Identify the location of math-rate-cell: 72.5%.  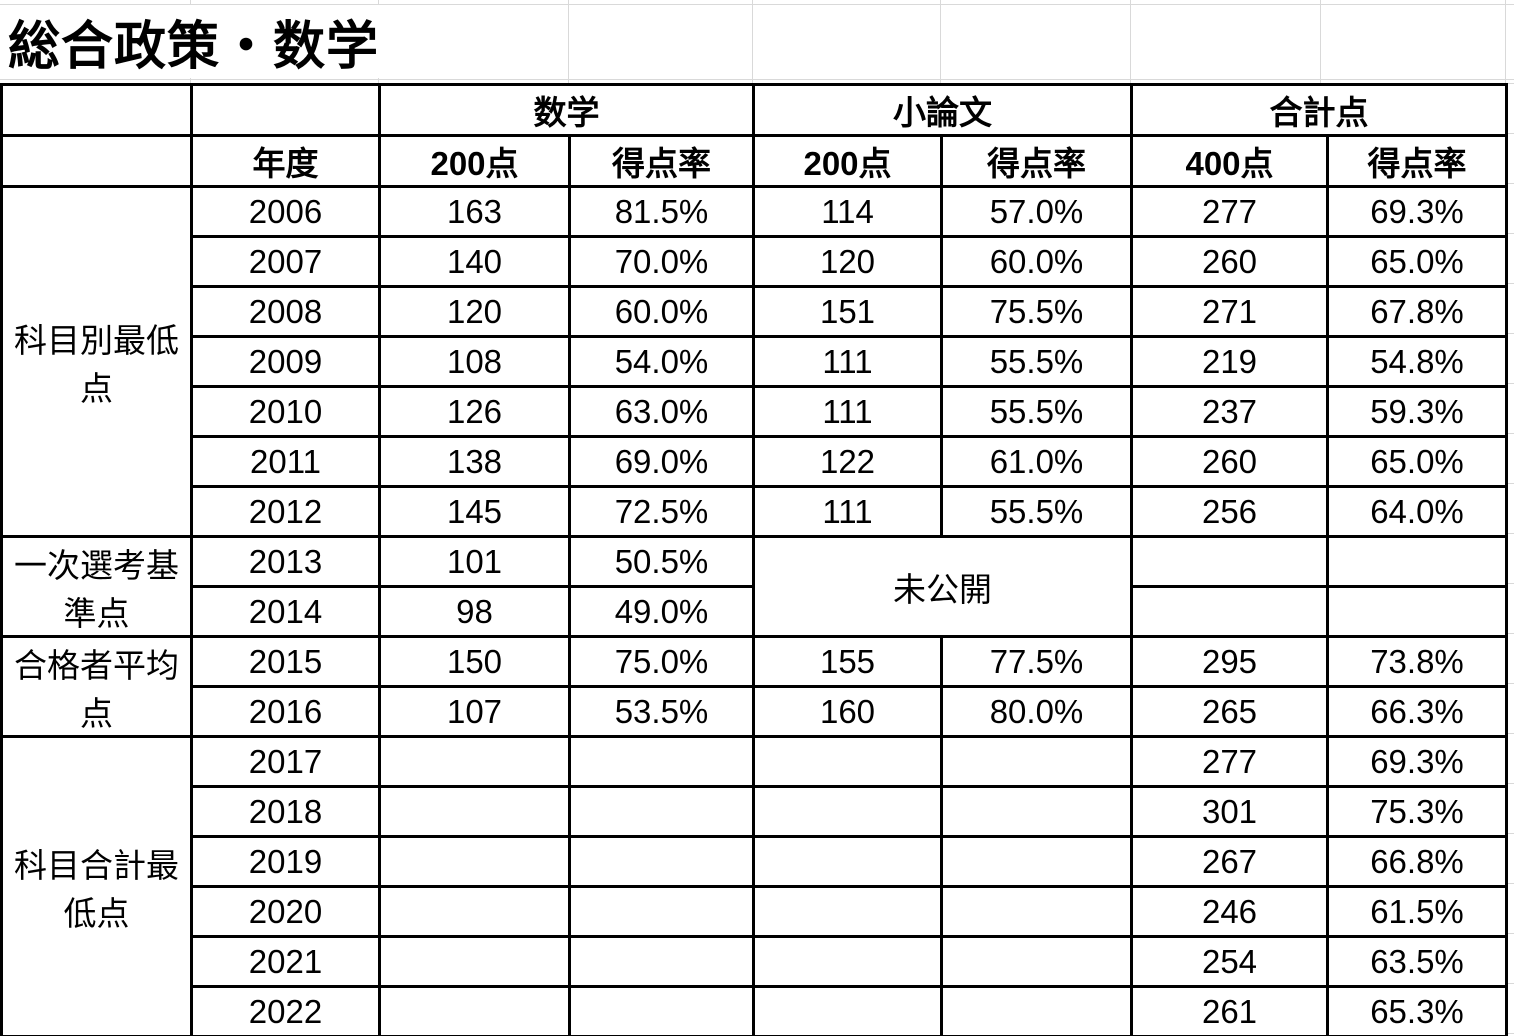
(661, 511).